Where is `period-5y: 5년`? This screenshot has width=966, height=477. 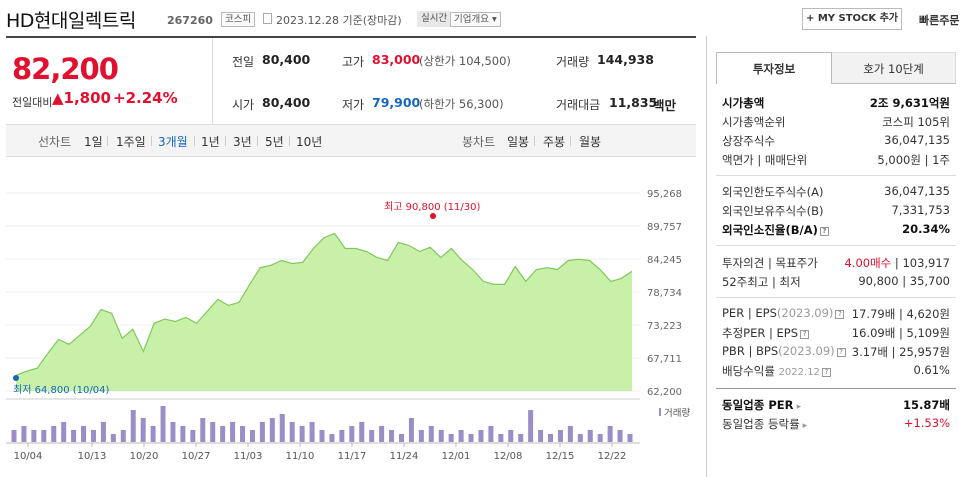 period-5y: 5년 is located at coordinates (274, 142).